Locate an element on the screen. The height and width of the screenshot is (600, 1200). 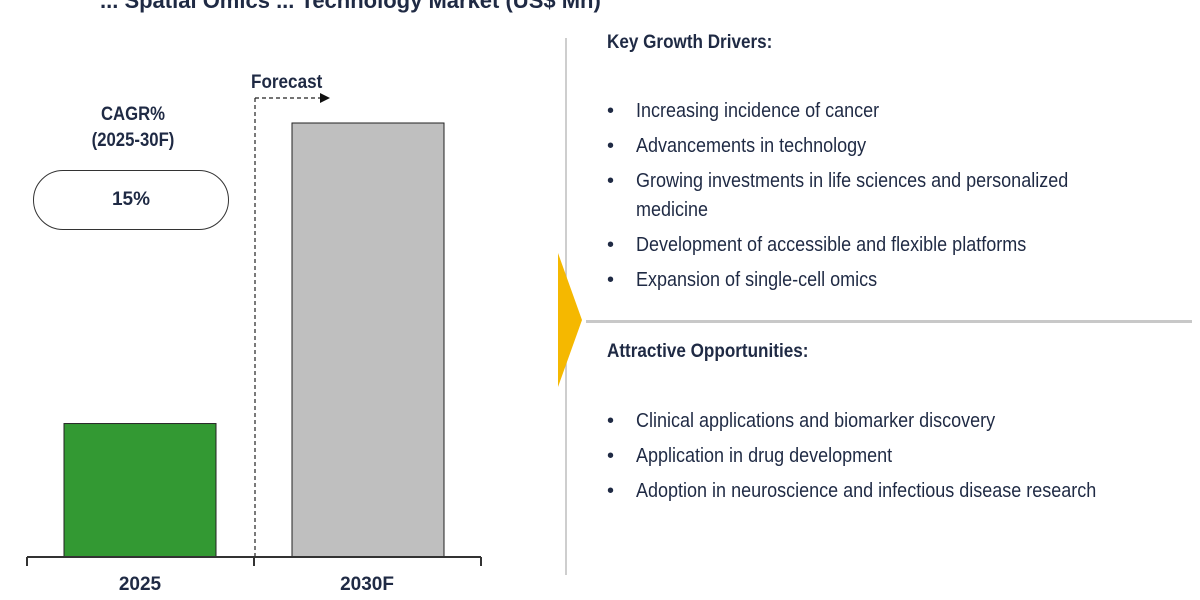
list-item: • Advancements in technology is located at coordinates (737, 146).